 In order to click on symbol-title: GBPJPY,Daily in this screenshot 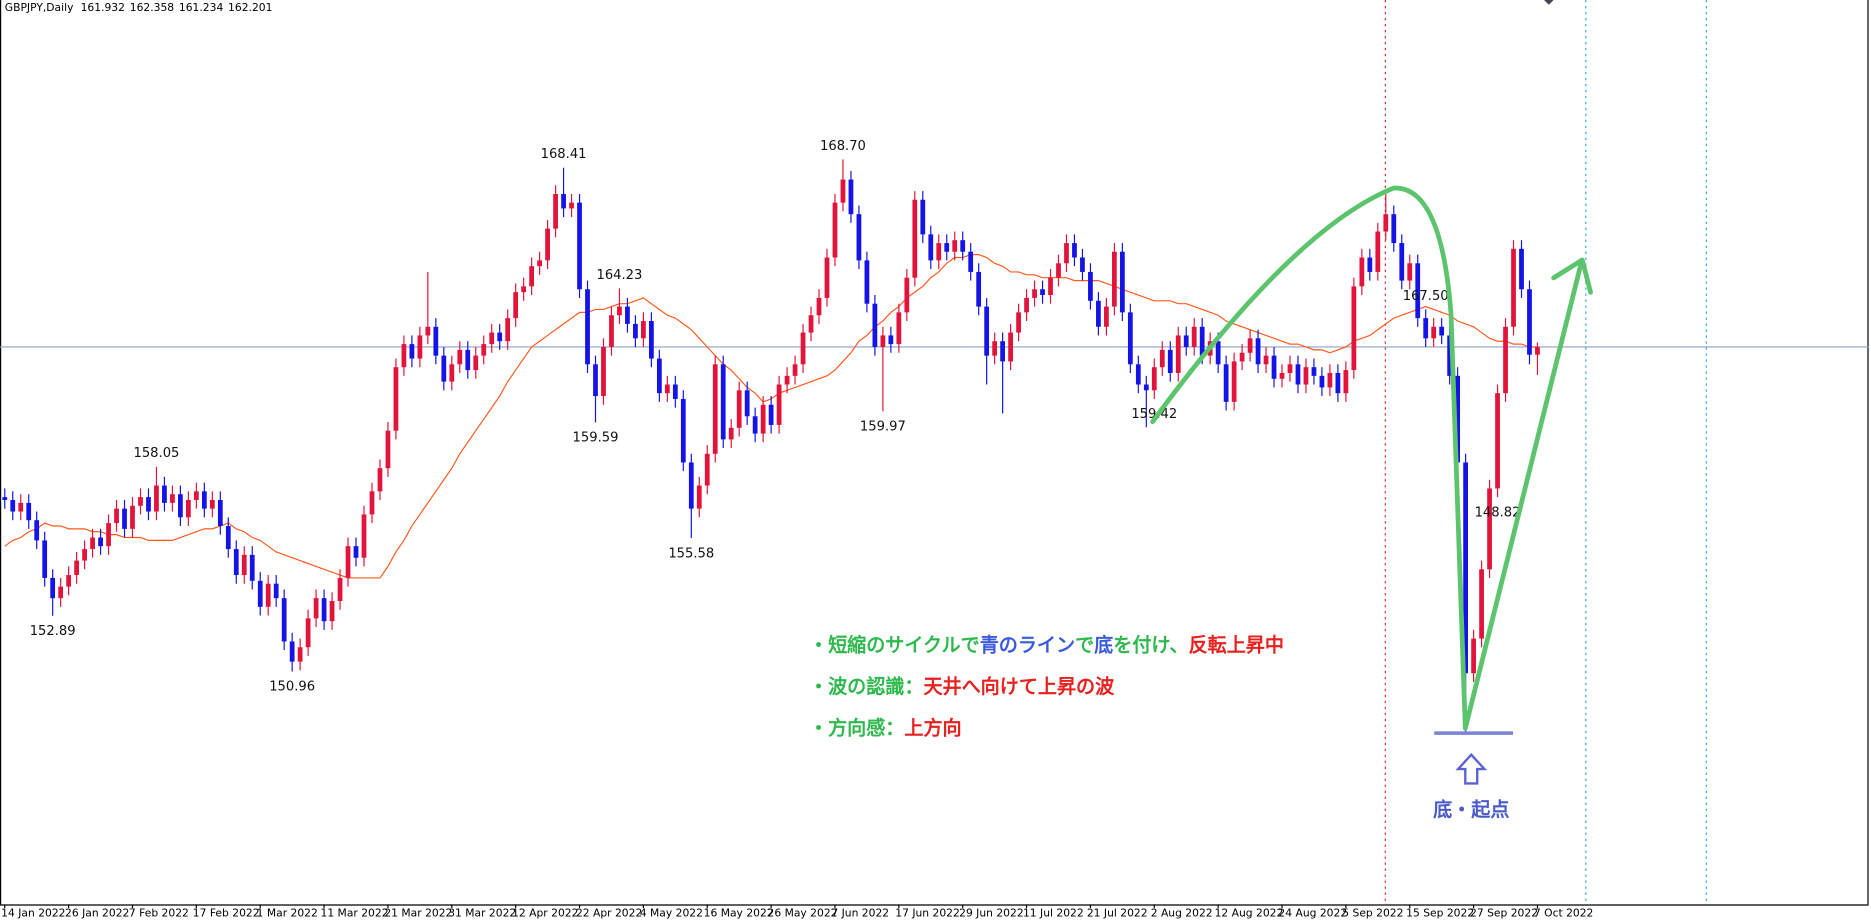, I will do `click(39, 7)`.